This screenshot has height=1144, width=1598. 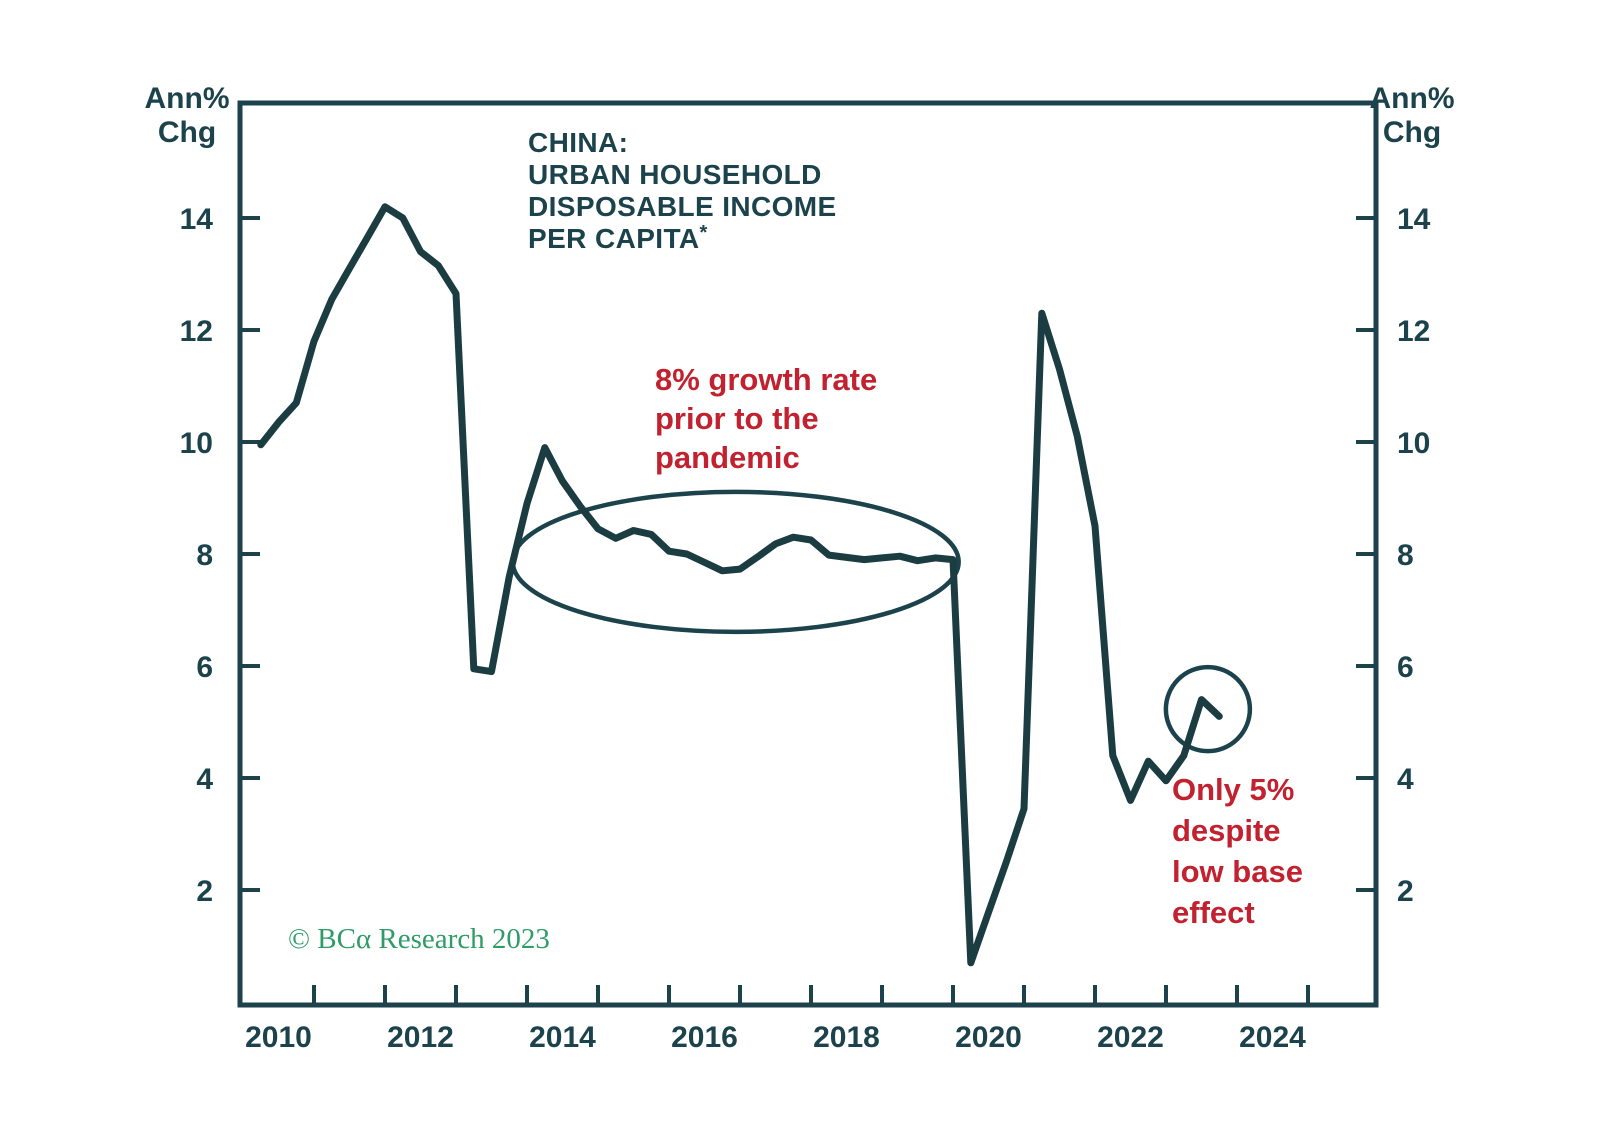 I want to click on y-axis-unit-right-line1: Ann%, so click(x=1412, y=98).